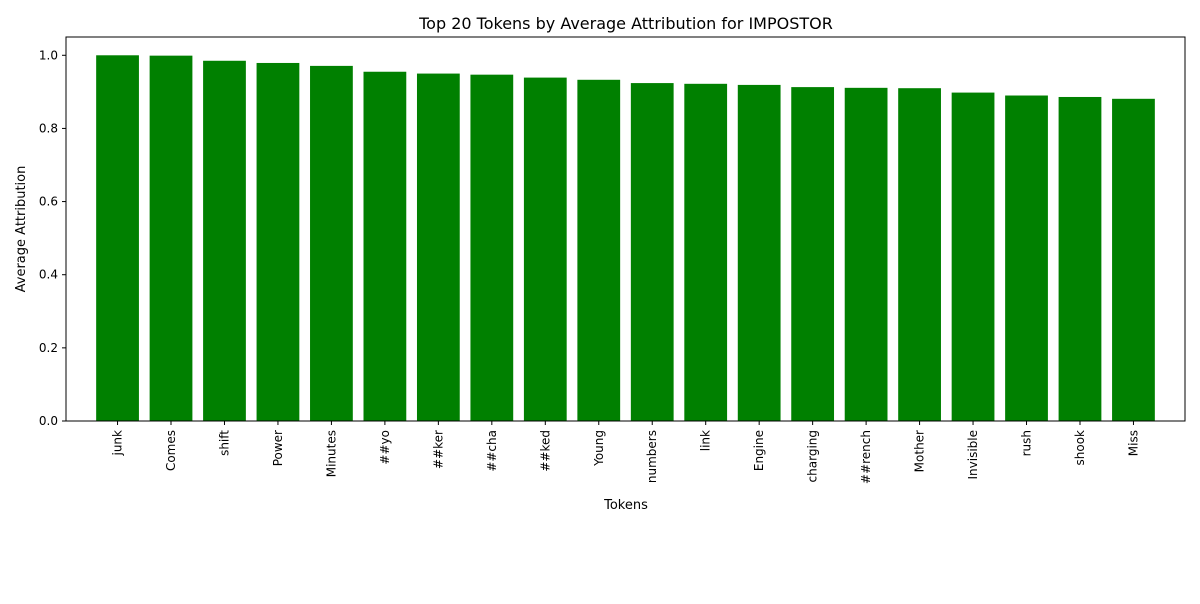 This screenshot has height=604, width=1200. Describe the element at coordinates (21, 229) in the screenshot. I see `y-axis-label: Average Attribution` at that location.